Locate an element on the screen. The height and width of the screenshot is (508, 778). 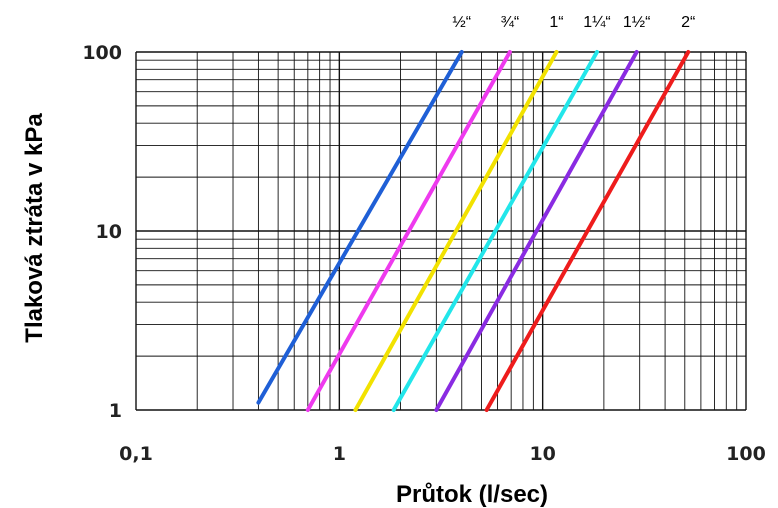
y-axis-ticks: 1 10 100 is located at coordinates (102, 232).